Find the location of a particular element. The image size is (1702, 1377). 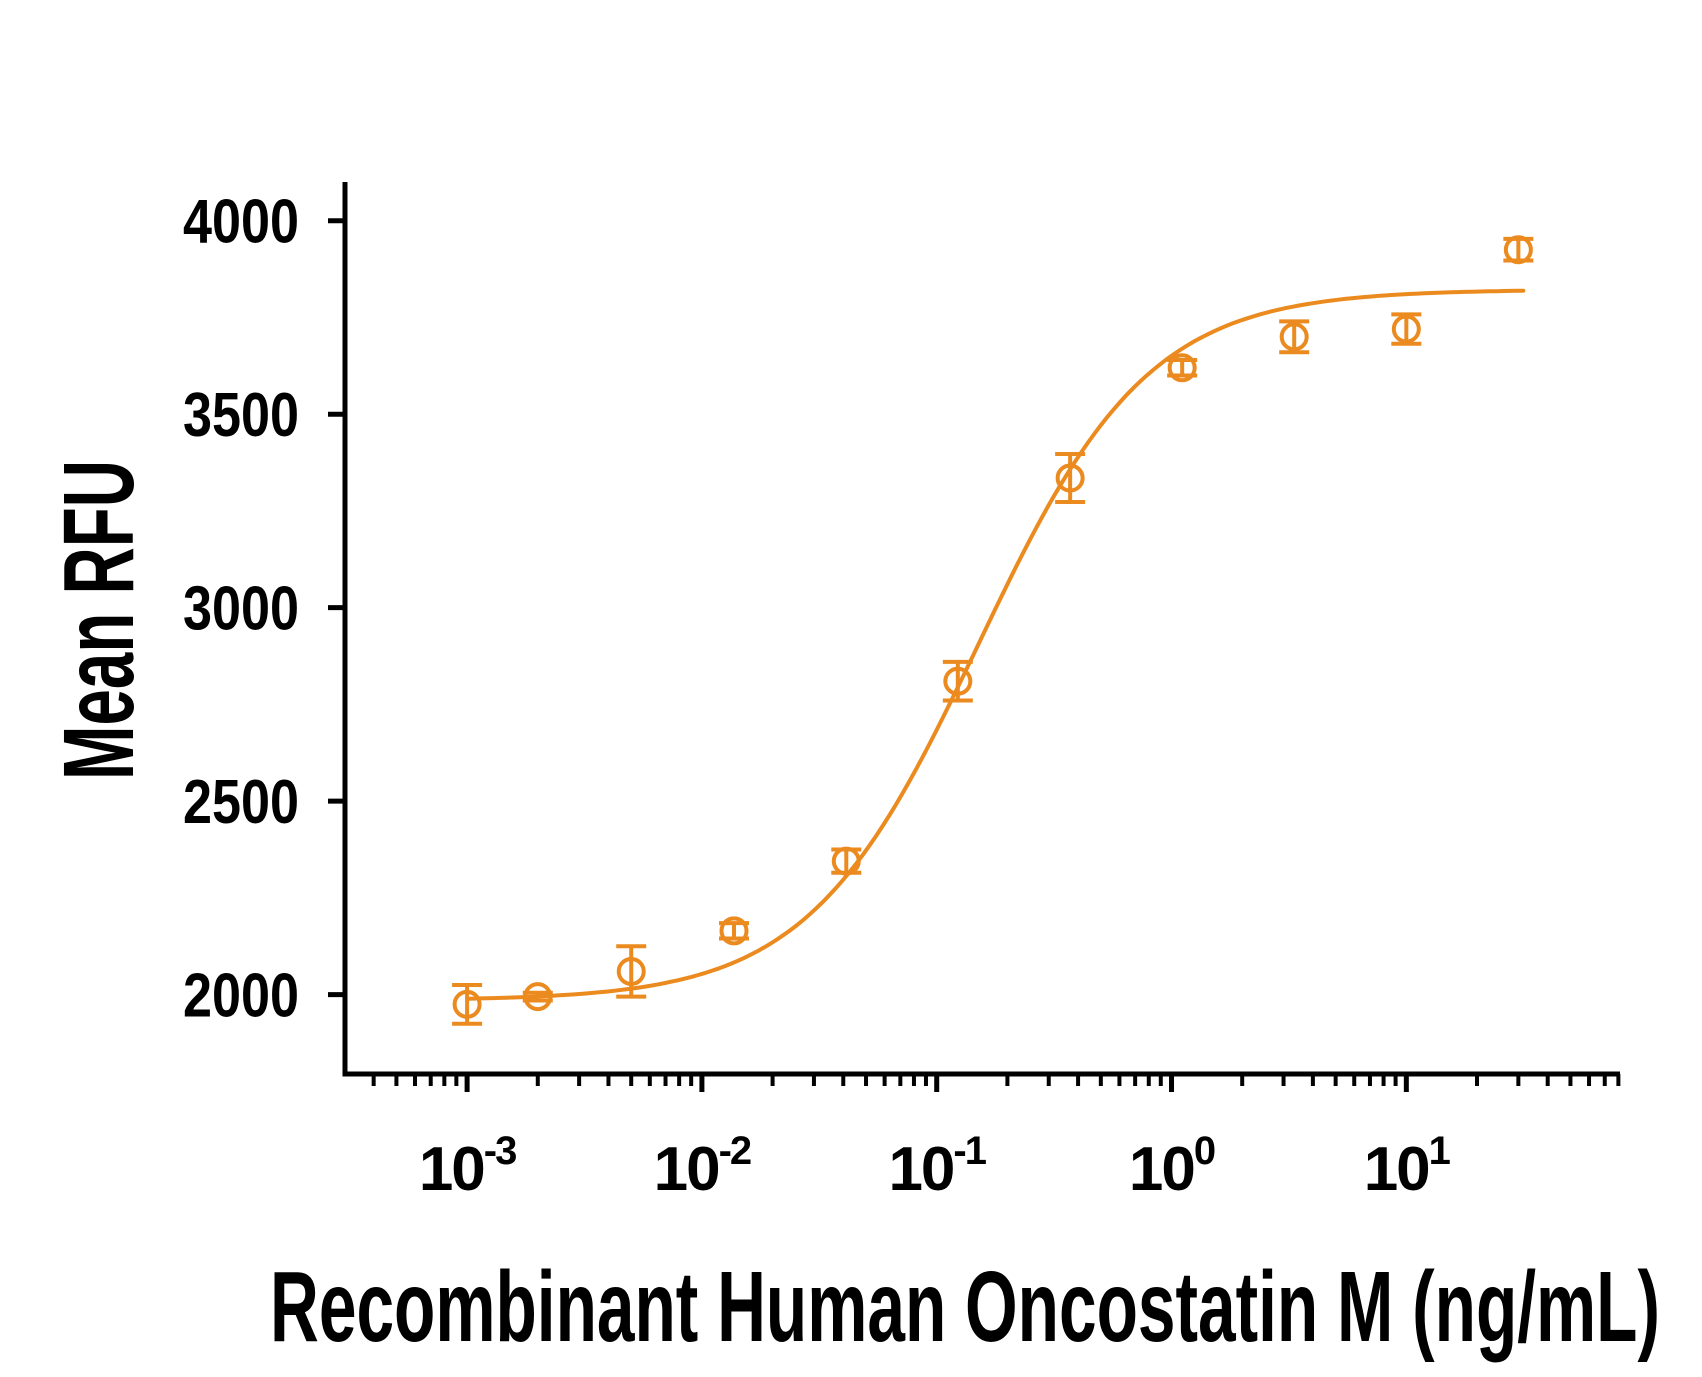

x-tick-label: 10⁻² is located at coordinates (702, 1166).